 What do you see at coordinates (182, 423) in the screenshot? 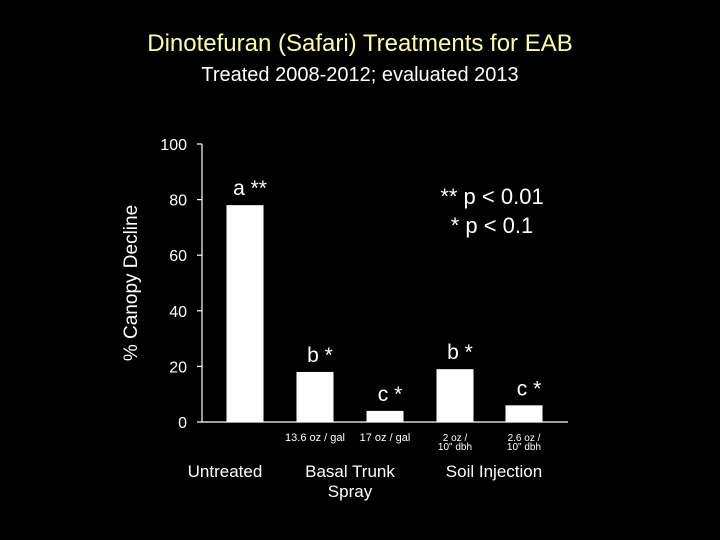
I see `y-tick-label: 0` at bounding box center [182, 423].